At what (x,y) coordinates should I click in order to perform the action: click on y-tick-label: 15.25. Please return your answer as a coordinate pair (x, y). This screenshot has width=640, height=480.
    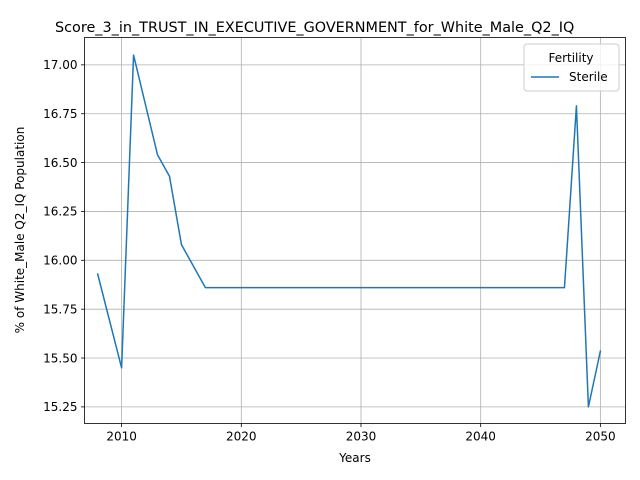
    Looking at the image, I should click on (60, 407).